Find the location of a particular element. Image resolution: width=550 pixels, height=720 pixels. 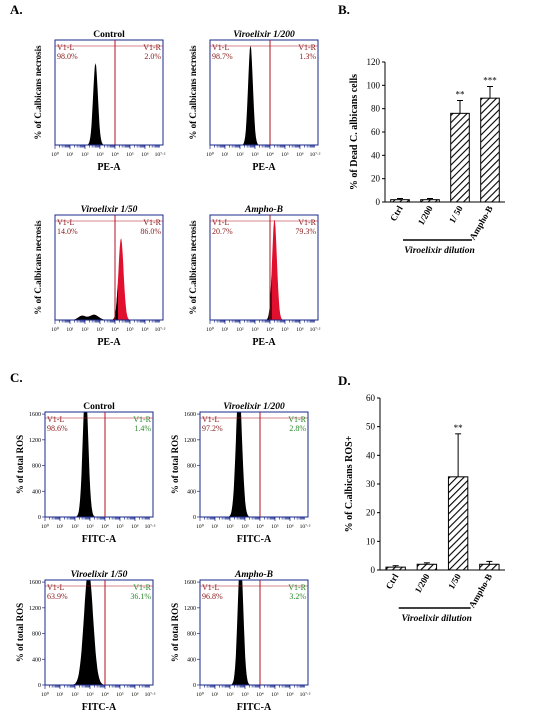

a3-xtick-label: 10⁷‧² is located at coordinates (315, 330).